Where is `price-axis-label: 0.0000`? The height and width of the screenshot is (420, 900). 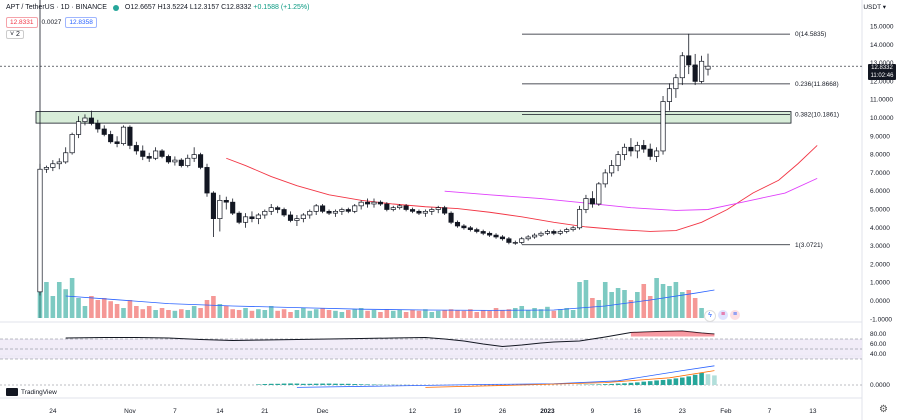
price-axis-label: 0.0000 is located at coordinates (880, 301).